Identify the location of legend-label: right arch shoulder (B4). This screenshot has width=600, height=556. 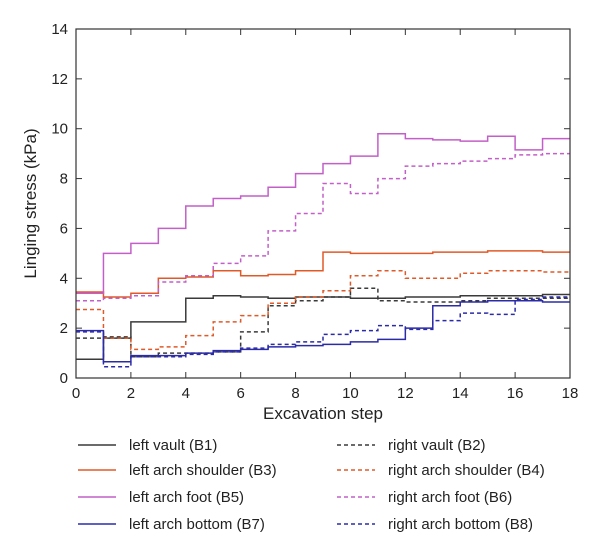
(466, 470).